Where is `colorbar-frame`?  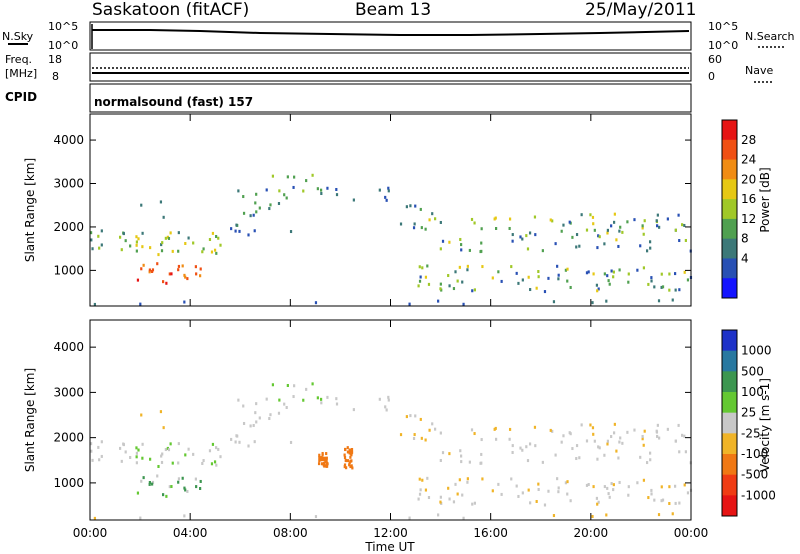
colorbar-frame is located at coordinates (729, 209).